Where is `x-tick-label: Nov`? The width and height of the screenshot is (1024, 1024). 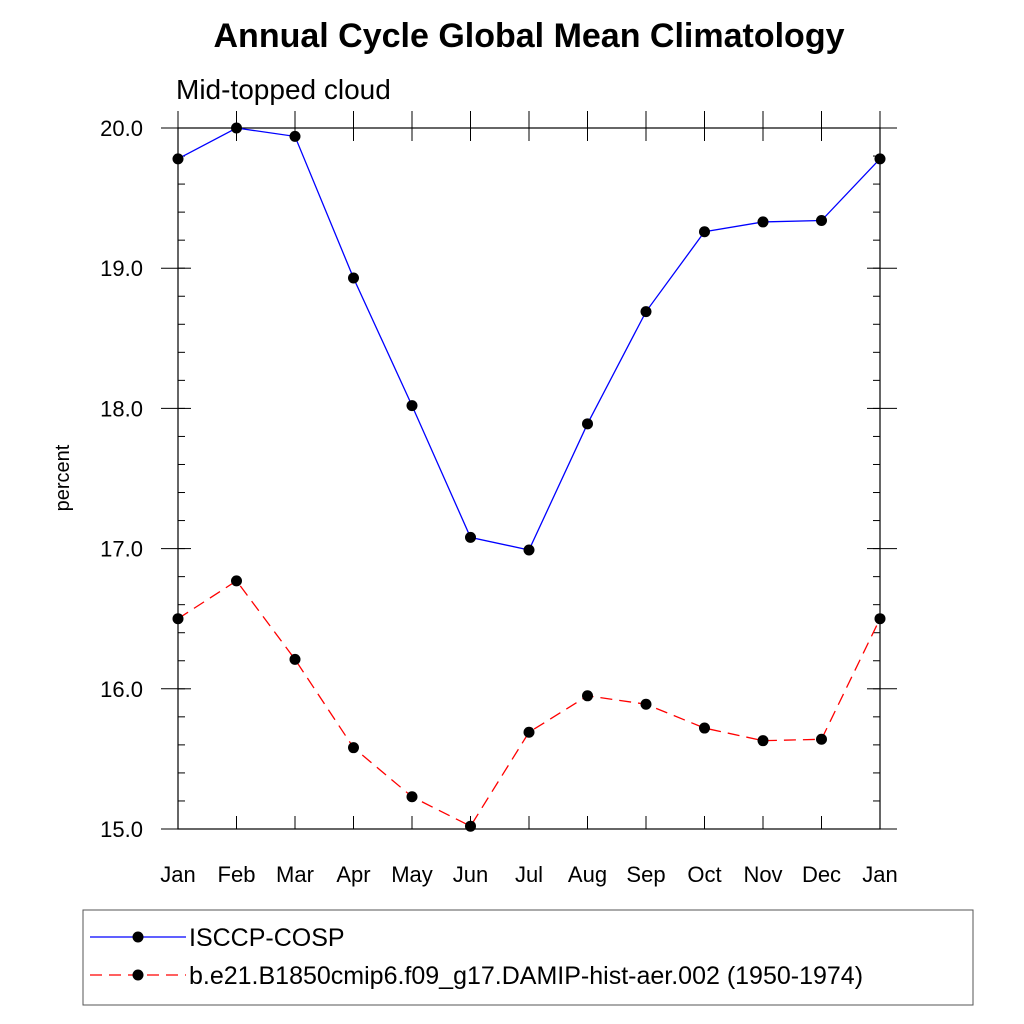 x-tick-label: Nov is located at coordinates (762, 874).